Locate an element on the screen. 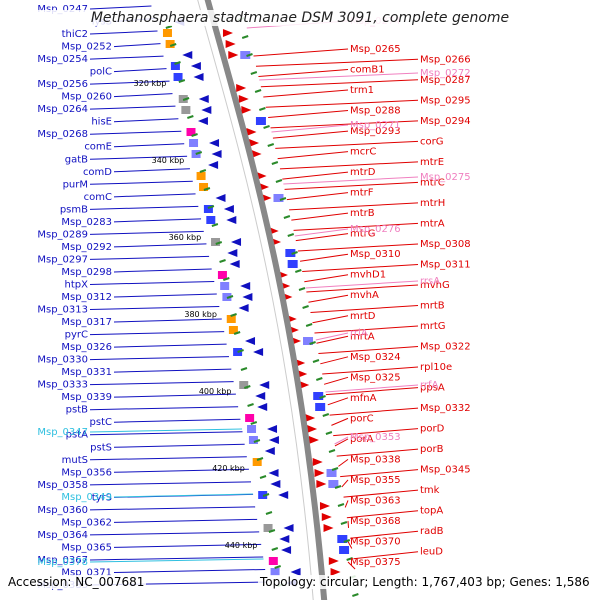  kbp-tick-label: 380 kbp is located at coordinates (200, 314).